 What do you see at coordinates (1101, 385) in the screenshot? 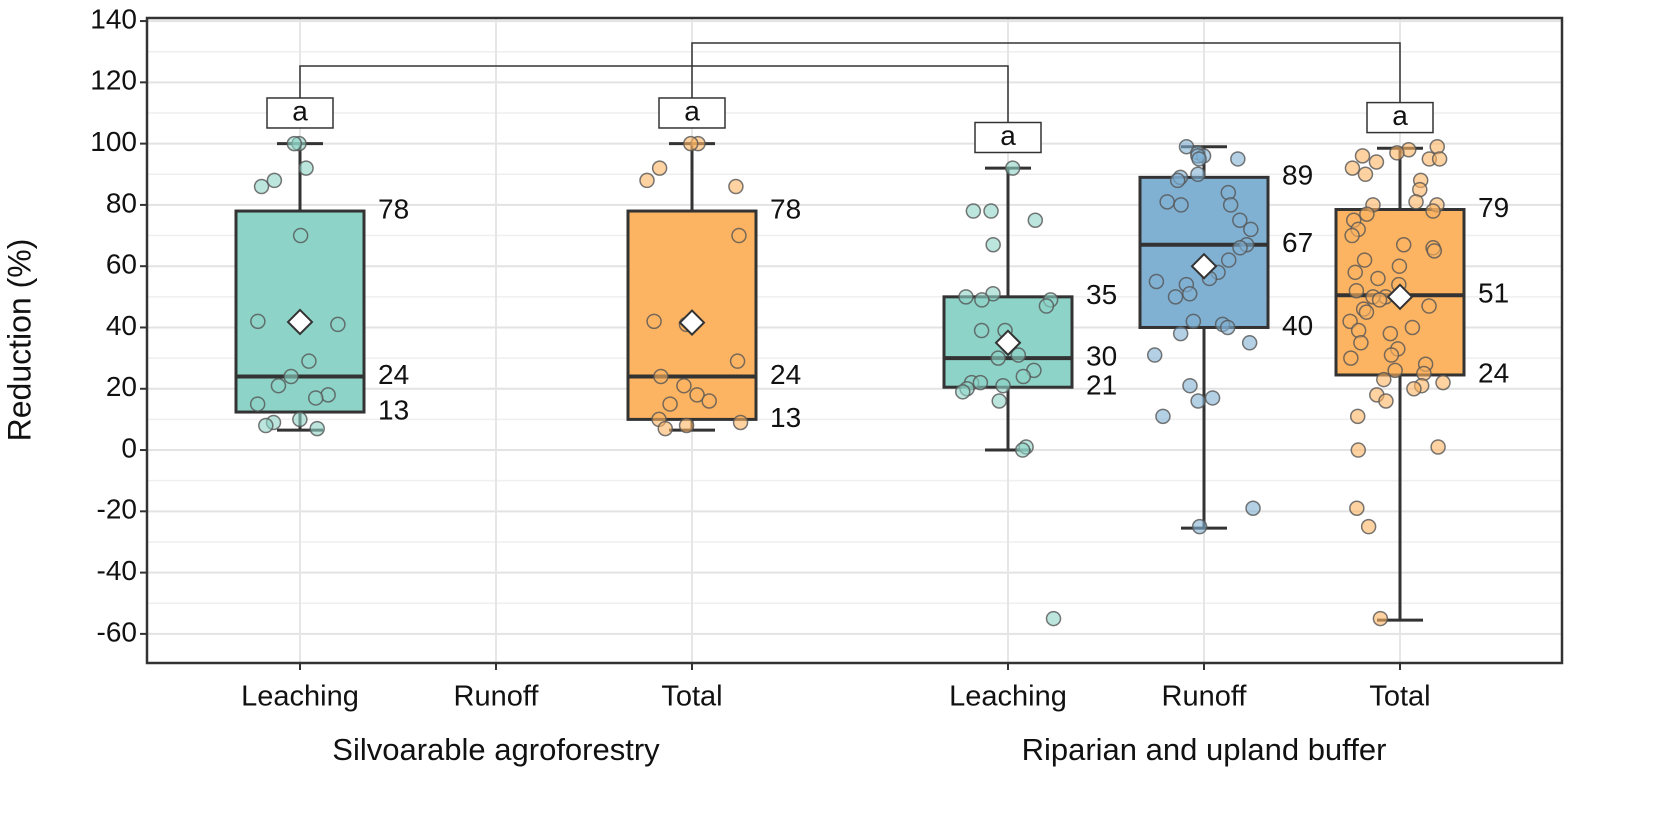
I see `stat-label: 21` at bounding box center [1101, 385].